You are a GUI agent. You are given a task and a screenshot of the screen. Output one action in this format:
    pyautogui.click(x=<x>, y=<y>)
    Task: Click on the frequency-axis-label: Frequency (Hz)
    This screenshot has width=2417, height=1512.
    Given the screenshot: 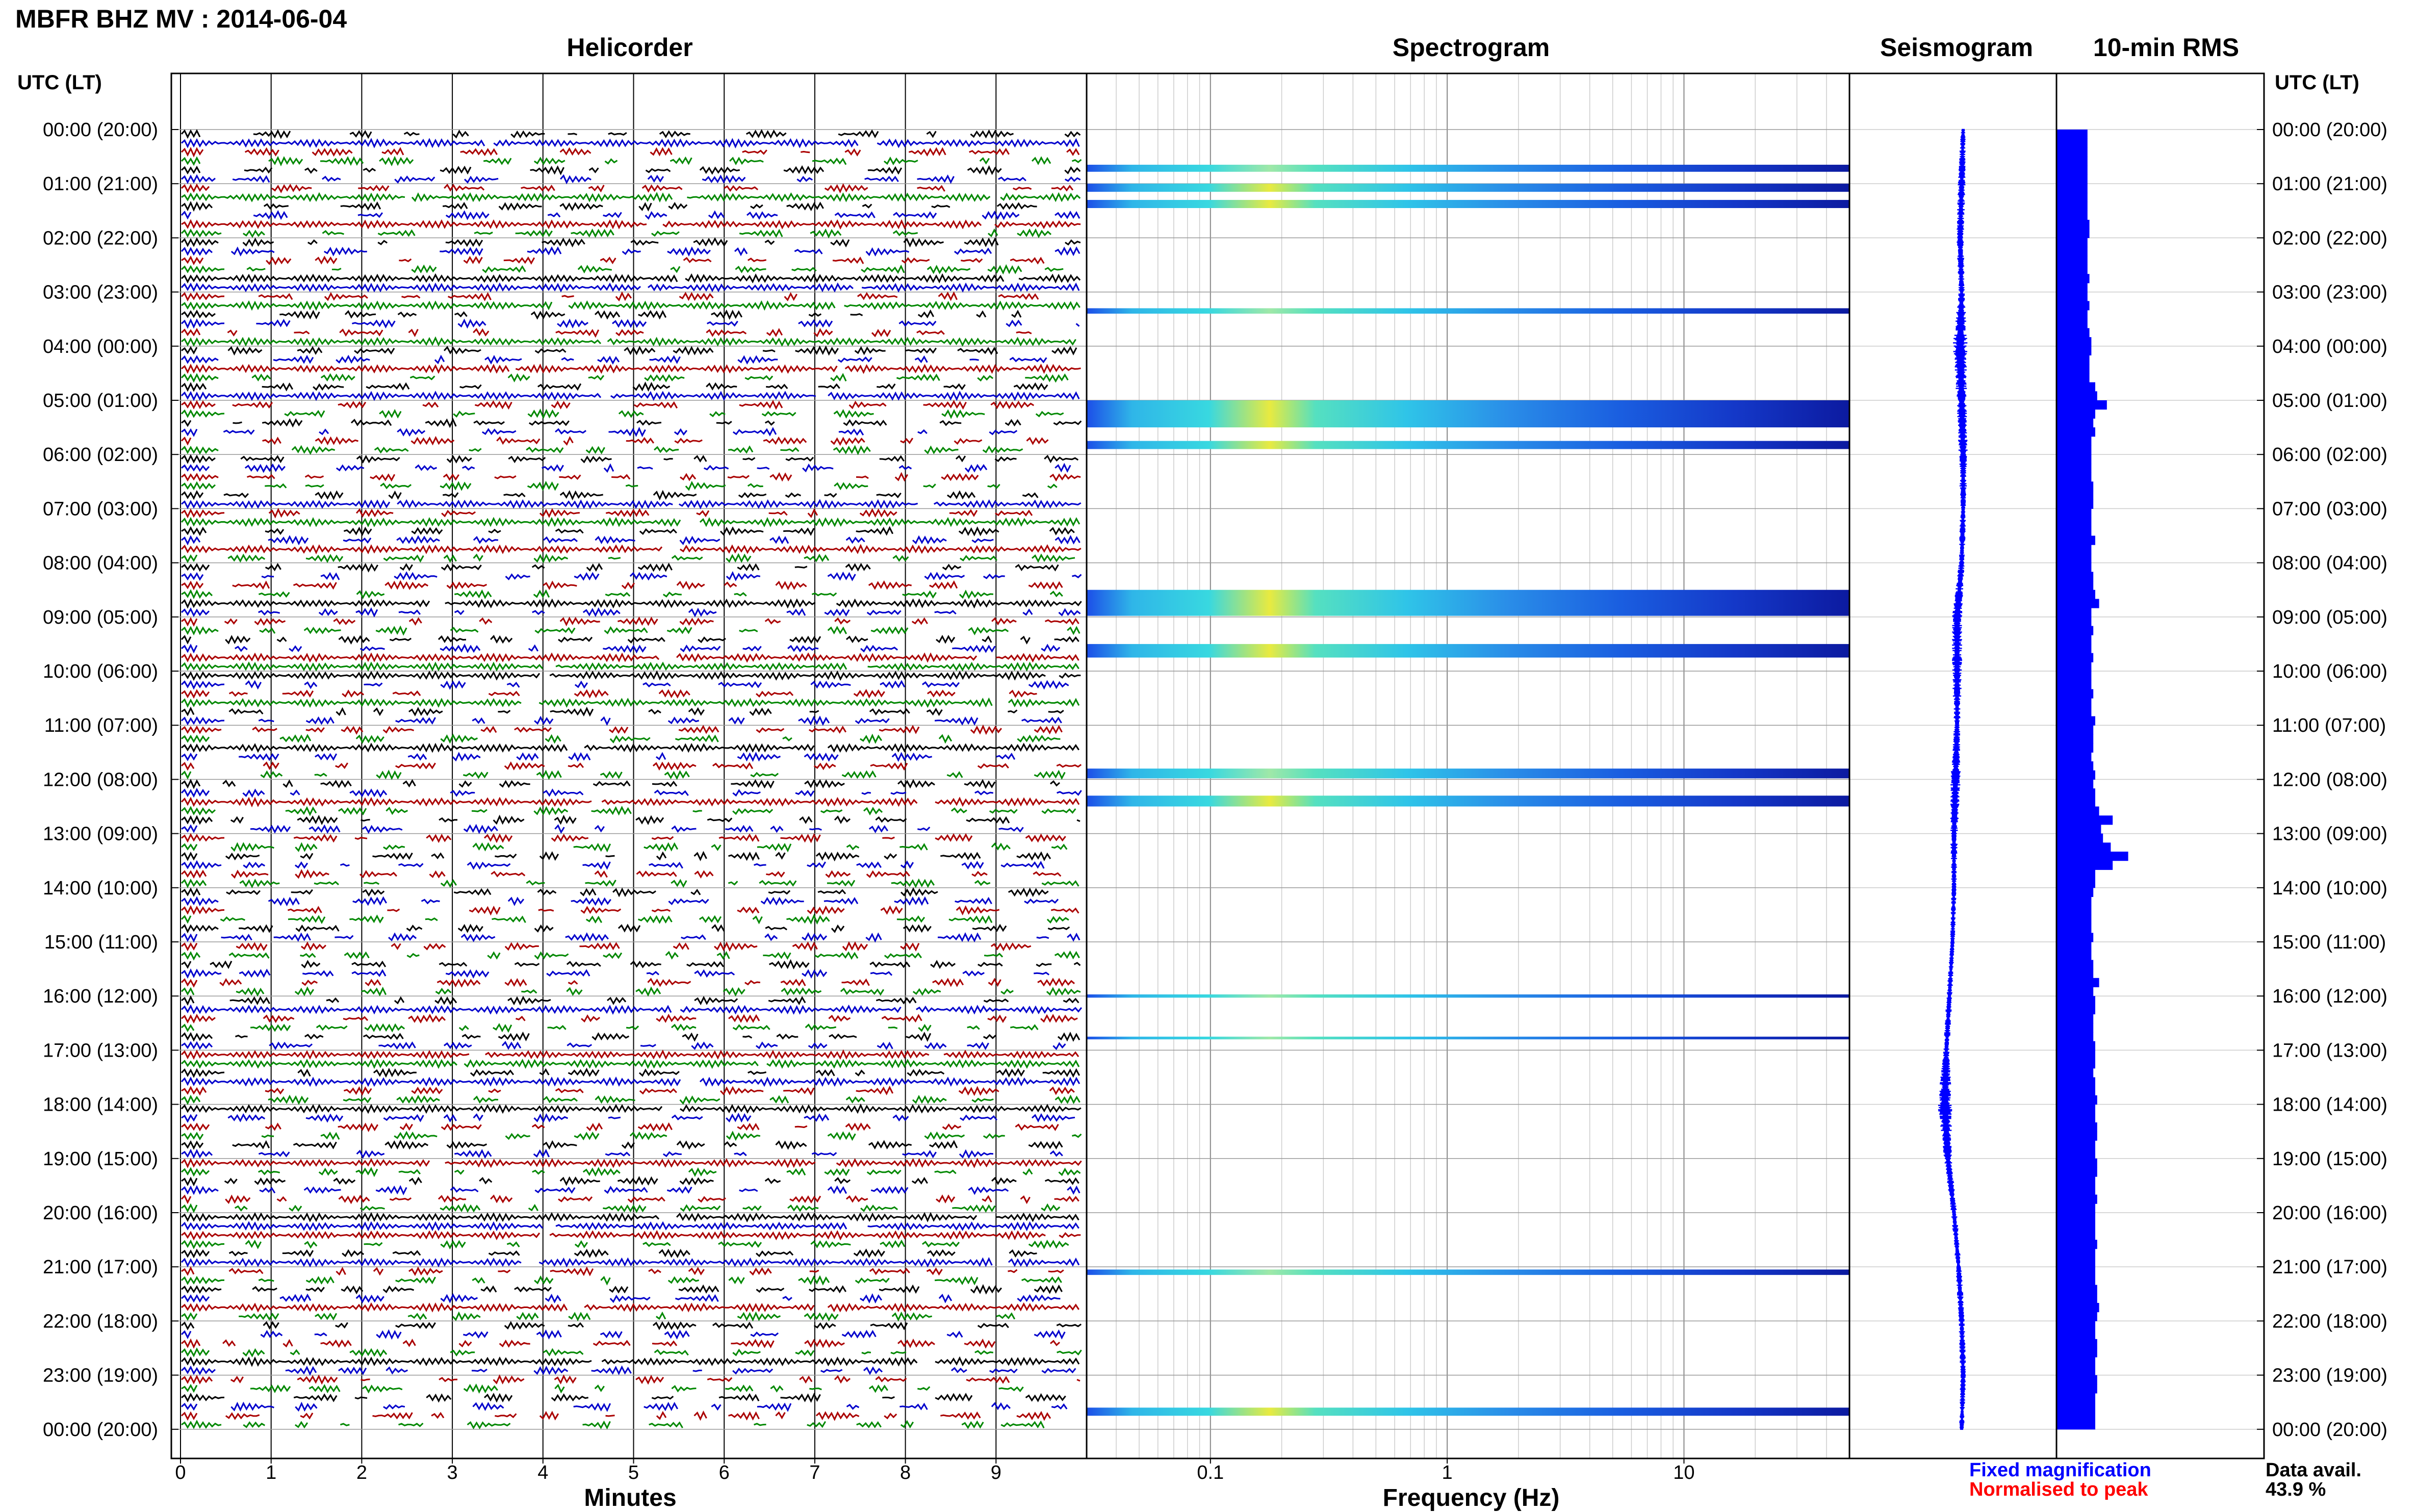 What is the action you would take?
    pyautogui.click(x=1471, y=1497)
    